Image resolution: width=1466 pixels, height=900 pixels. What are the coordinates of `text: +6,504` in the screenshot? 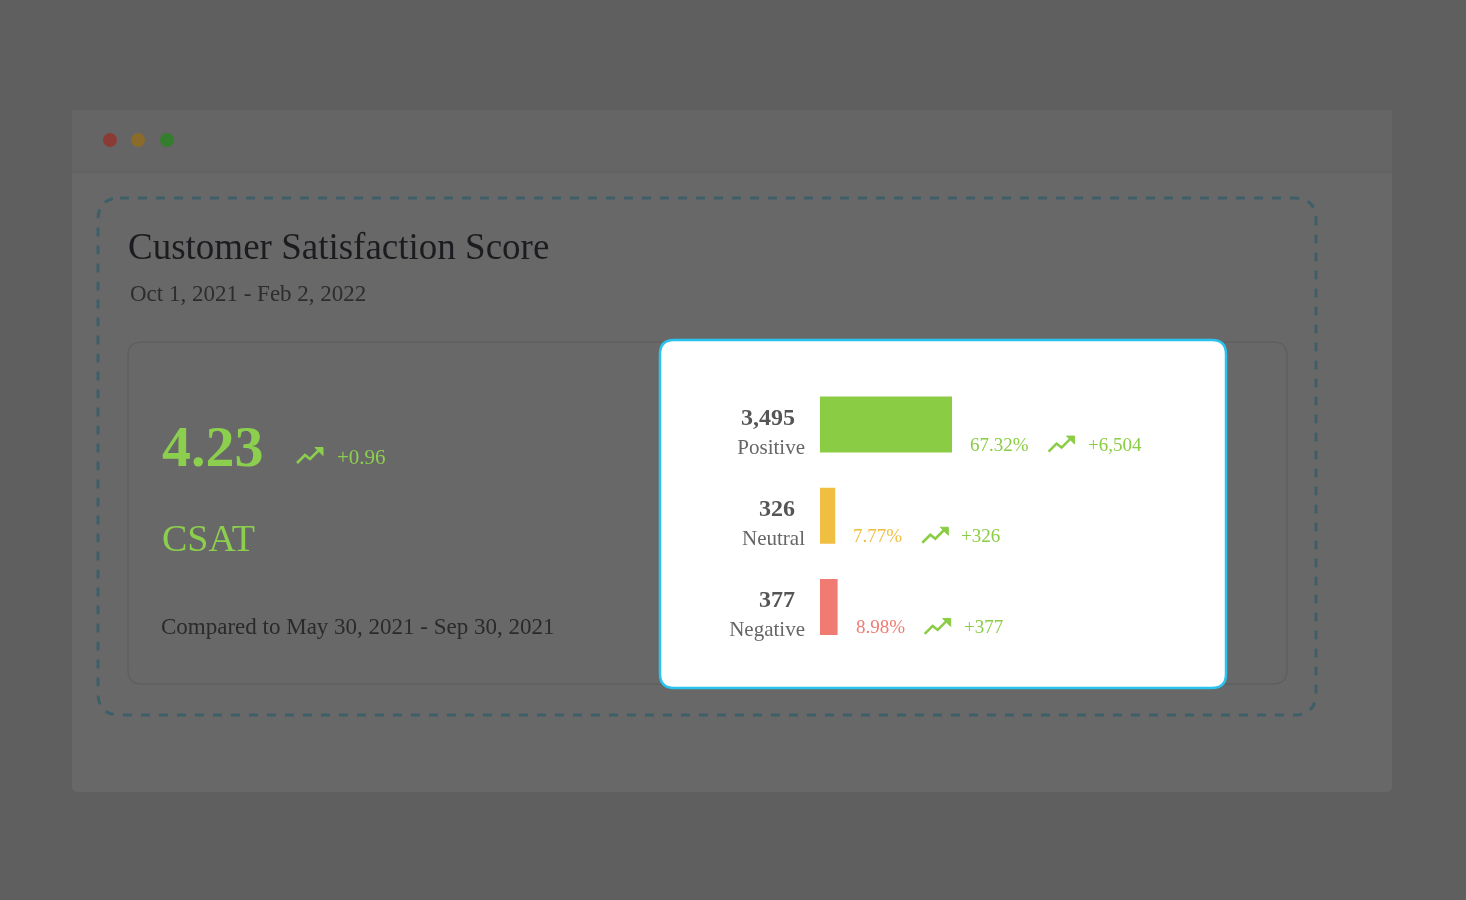 It's located at (1115, 444).